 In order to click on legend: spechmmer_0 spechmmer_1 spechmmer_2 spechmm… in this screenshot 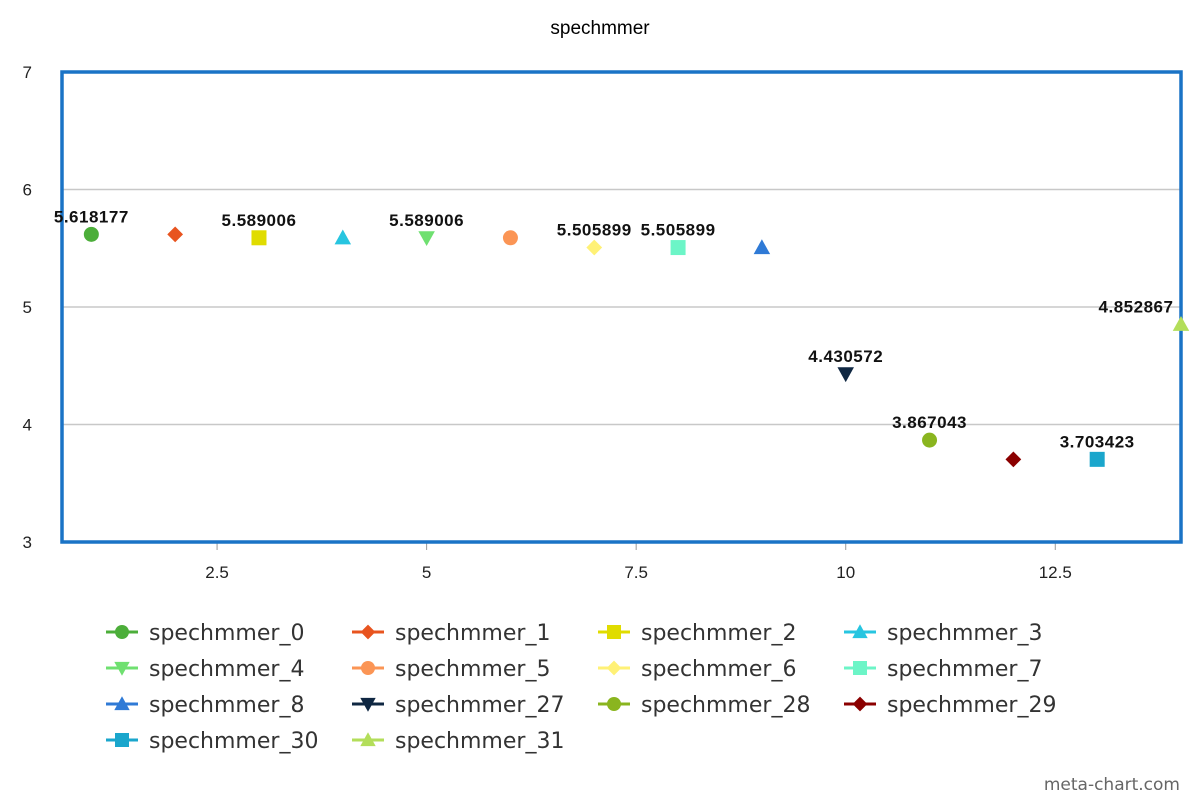, I will do `click(581, 687)`.